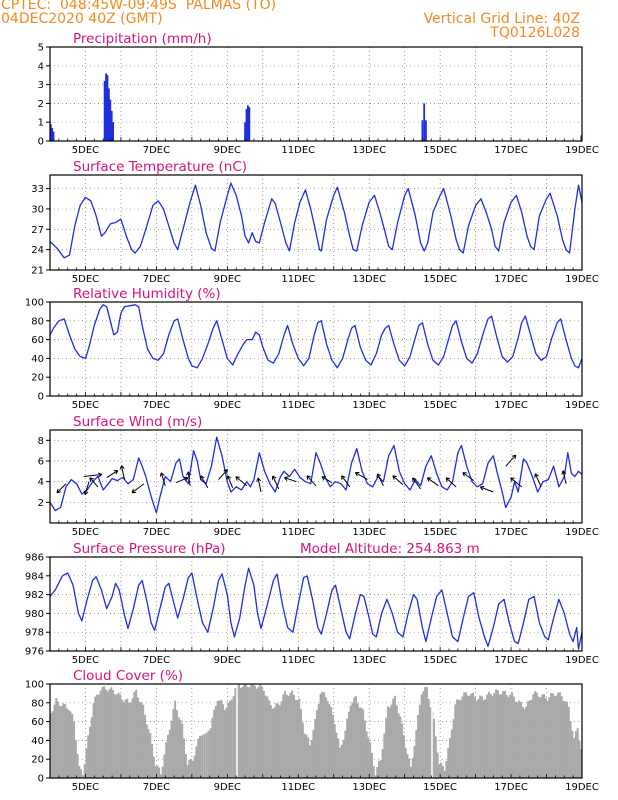 Image resolution: width=618 pixels, height=800 pixels. I want to click on x-tick-label: 5DEC, so click(85, 660).